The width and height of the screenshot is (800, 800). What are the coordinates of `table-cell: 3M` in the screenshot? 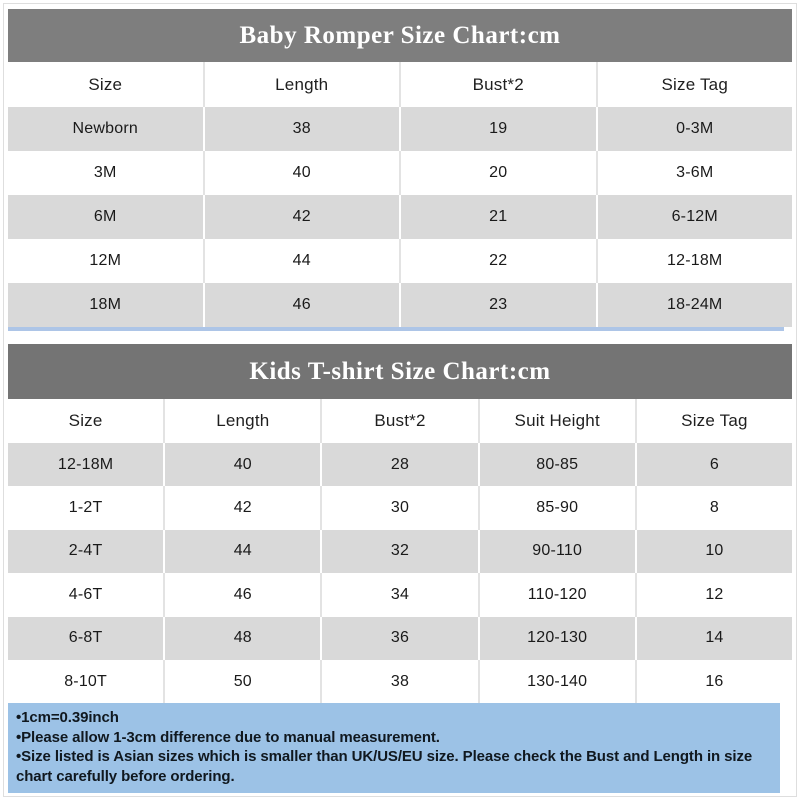 It's located at (105, 172).